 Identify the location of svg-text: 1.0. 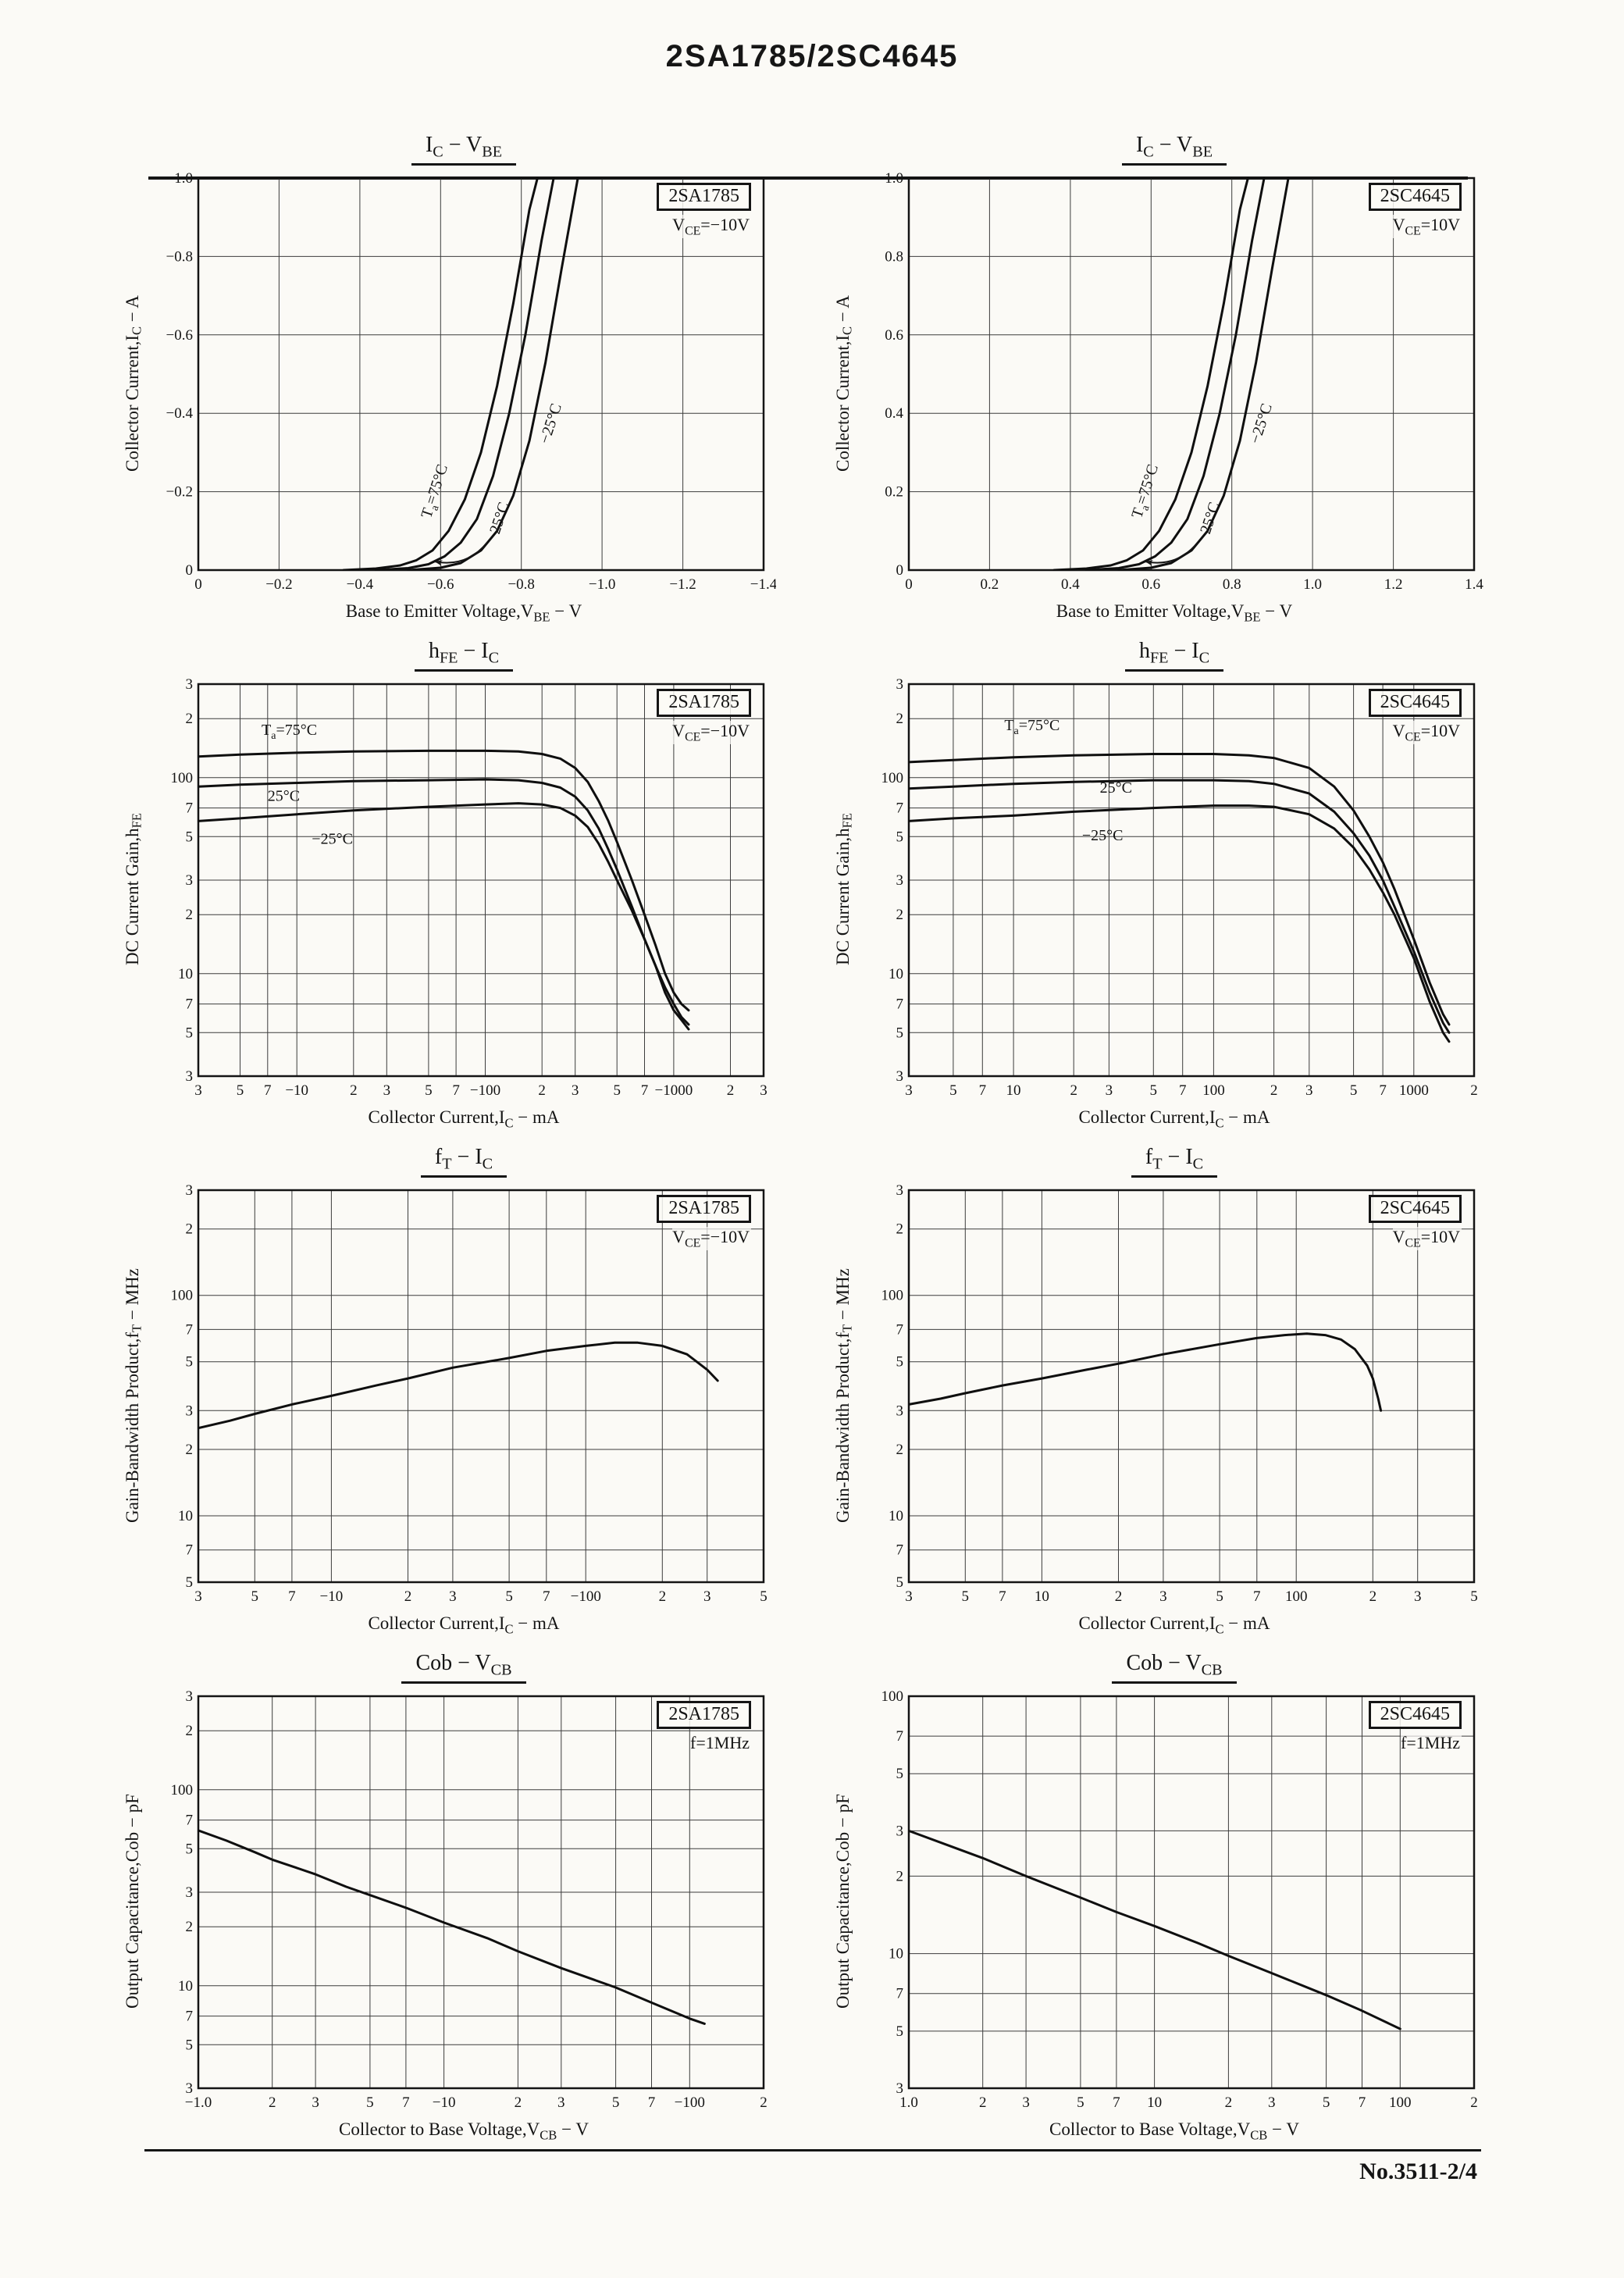
(894, 178).